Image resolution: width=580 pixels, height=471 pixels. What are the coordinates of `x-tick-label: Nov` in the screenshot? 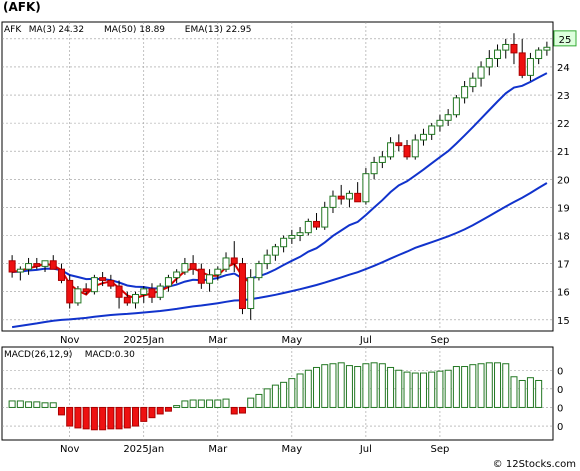 It's located at (70, 340).